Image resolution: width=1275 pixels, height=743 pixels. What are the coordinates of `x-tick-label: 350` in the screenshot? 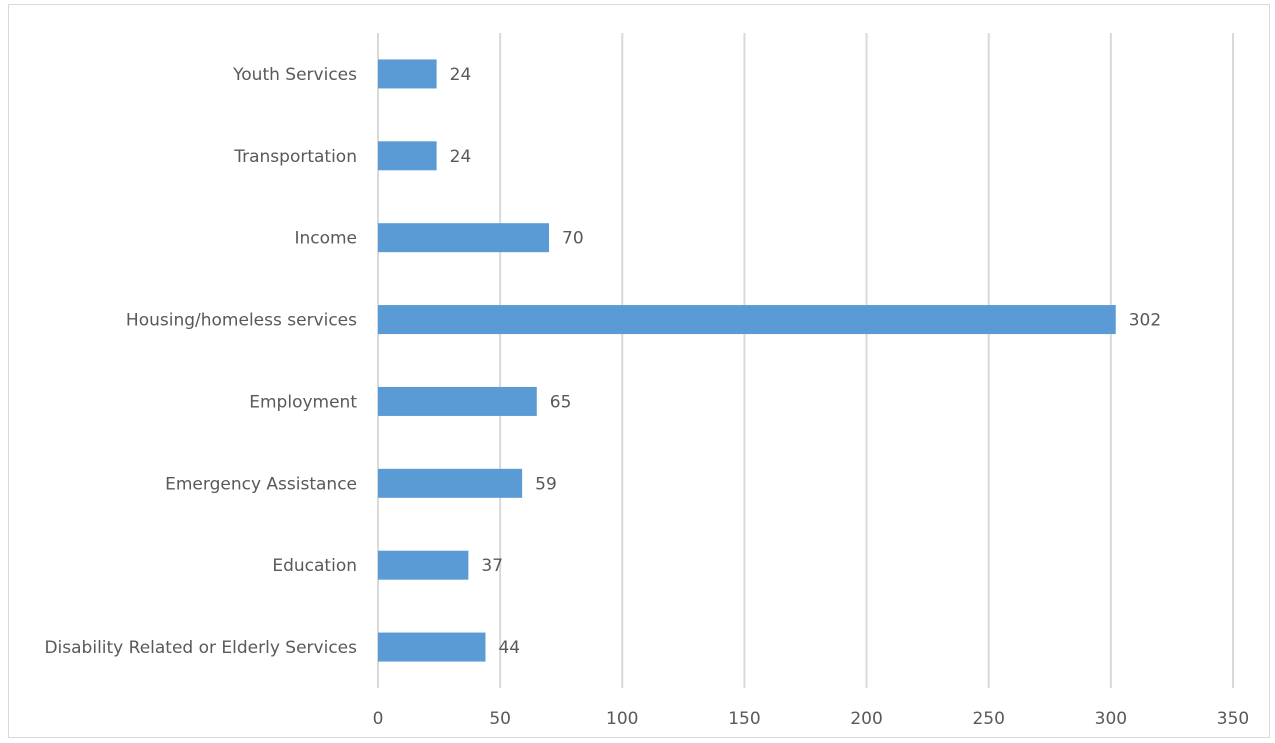 It's located at (1233, 719).